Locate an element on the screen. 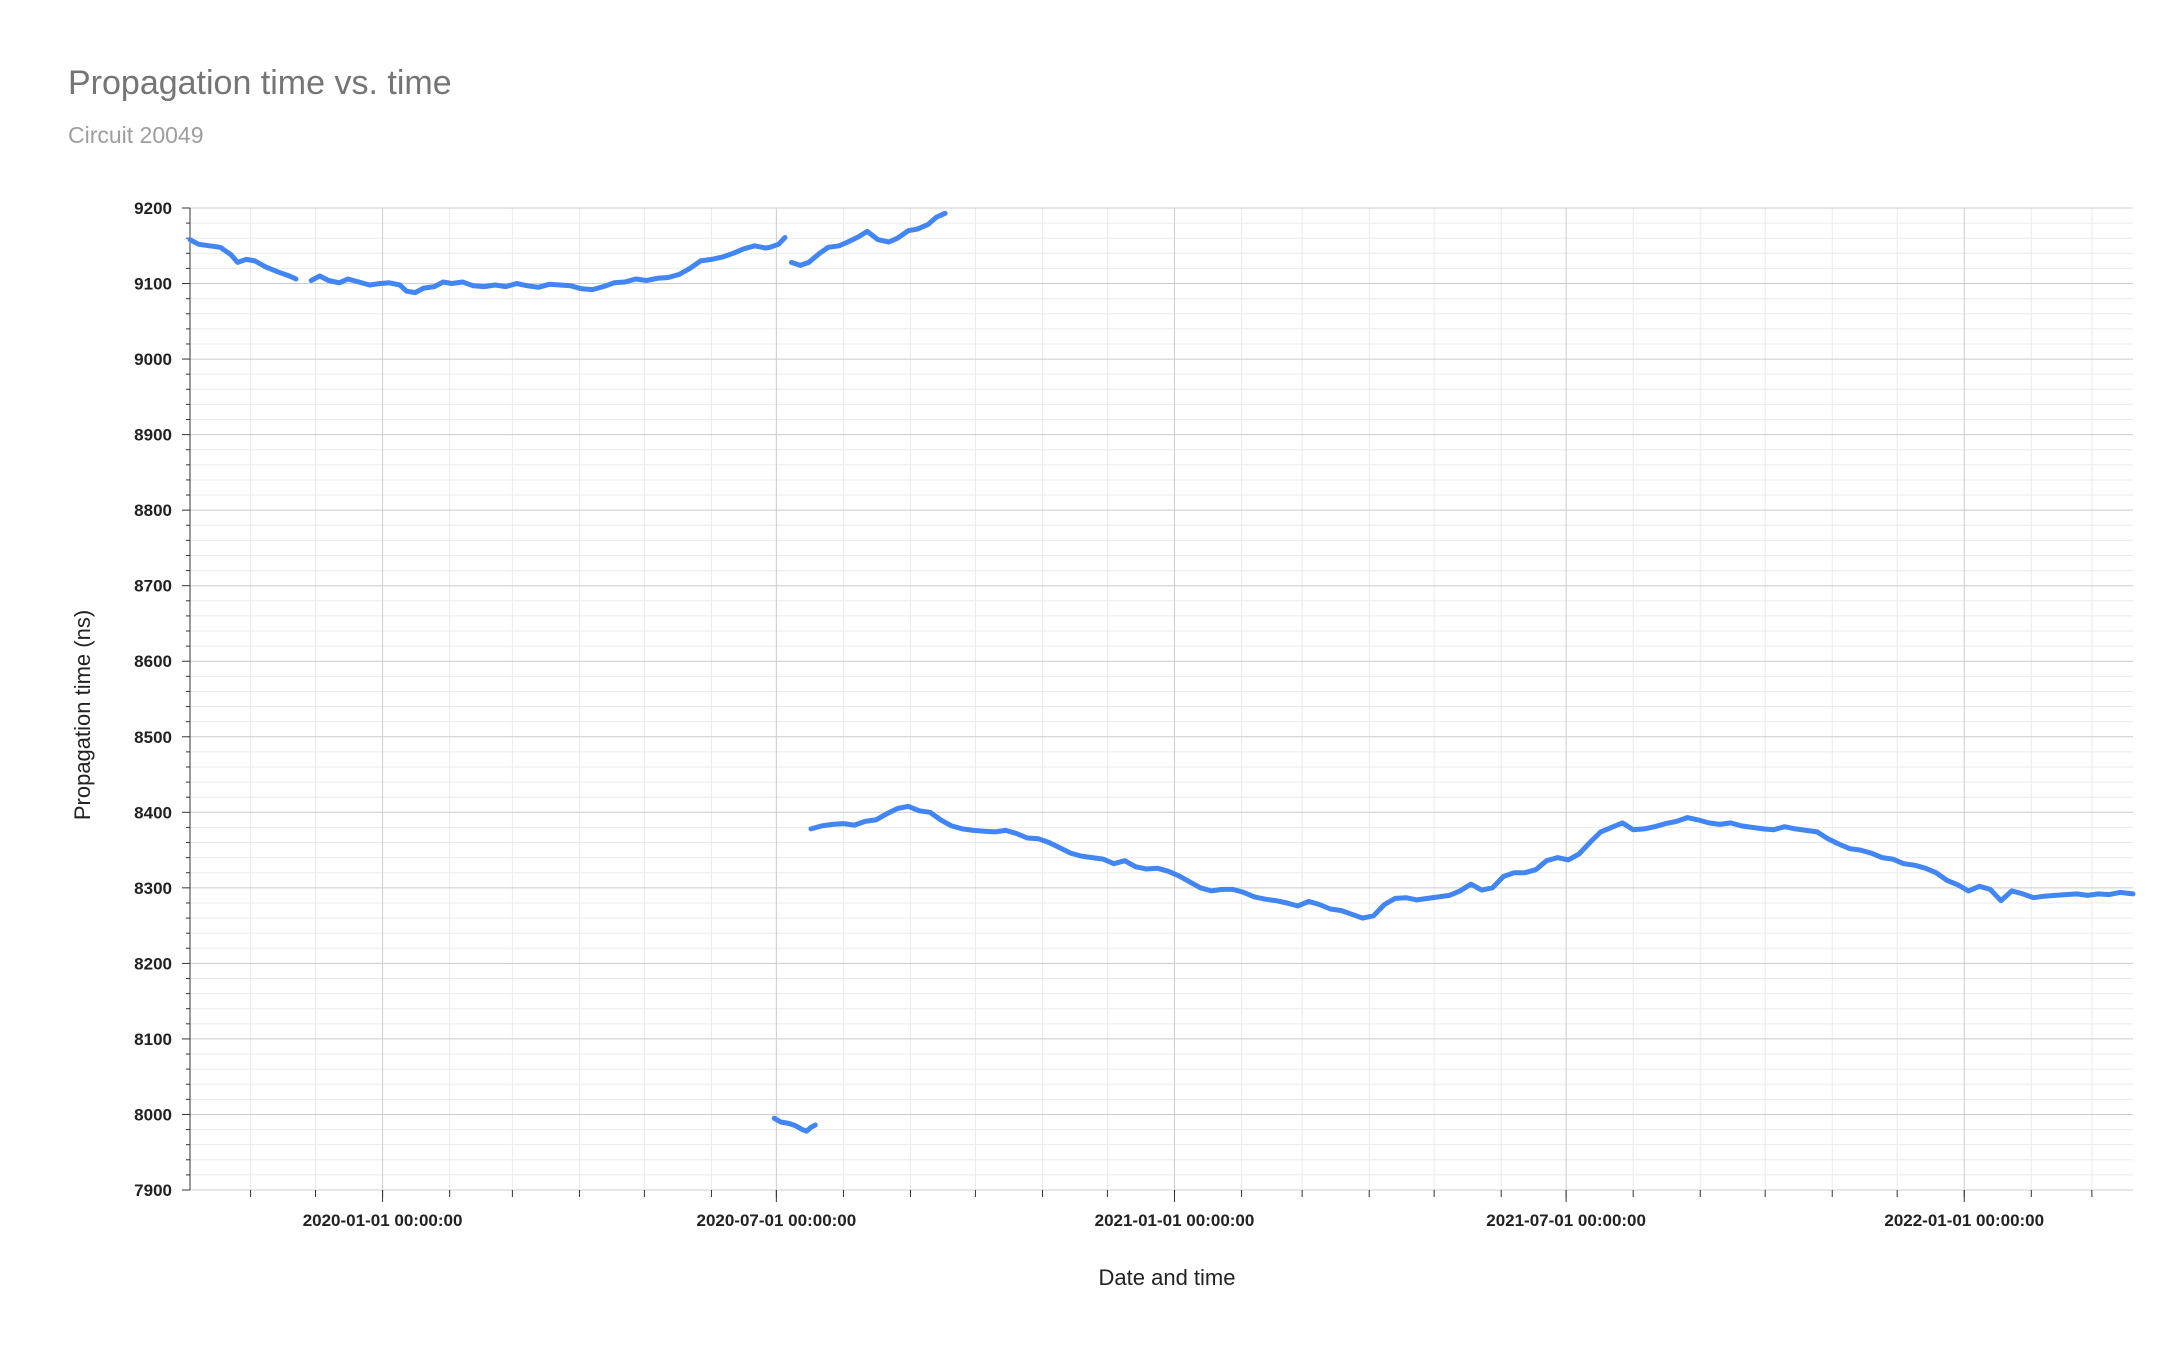 Image resolution: width=2175 pixels, height=1346 pixels. chart-subtitle: Circuit 20049 is located at coordinates (136, 135).